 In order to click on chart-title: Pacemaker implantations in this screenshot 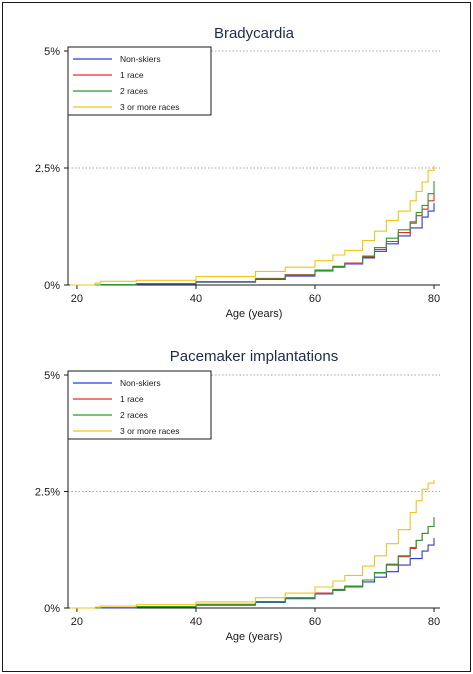, I will do `click(254, 356)`.